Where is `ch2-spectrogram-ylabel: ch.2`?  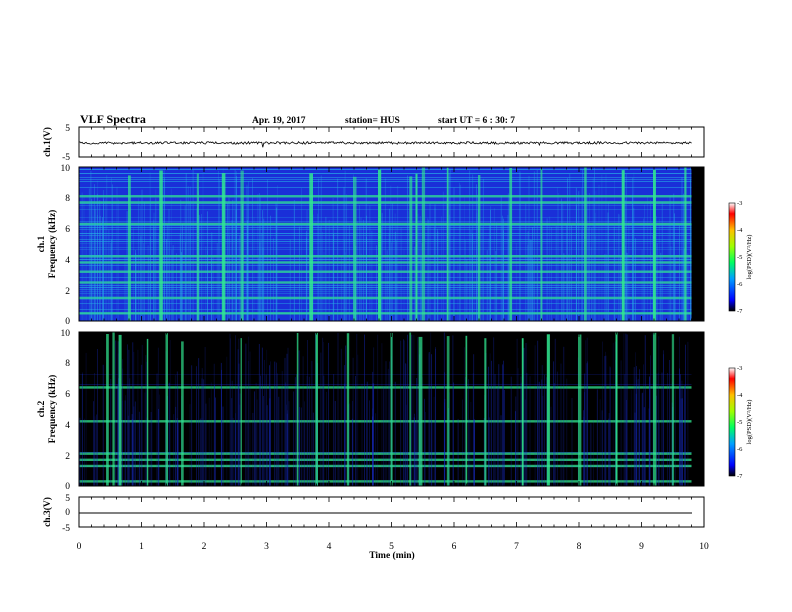
ch2-spectrogram-ylabel: ch.2 is located at coordinates (42, 408).